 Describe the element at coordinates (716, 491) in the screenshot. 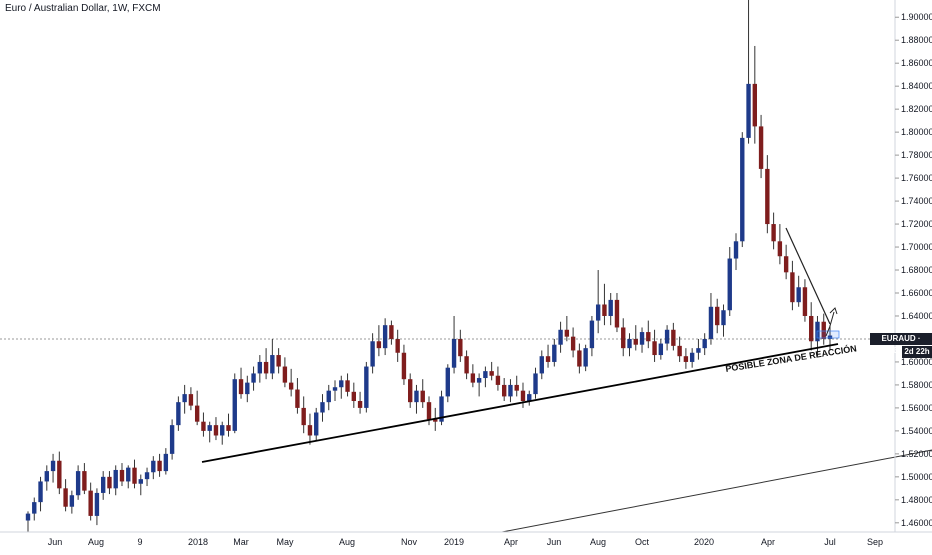

I see `lower-channel-line` at that location.